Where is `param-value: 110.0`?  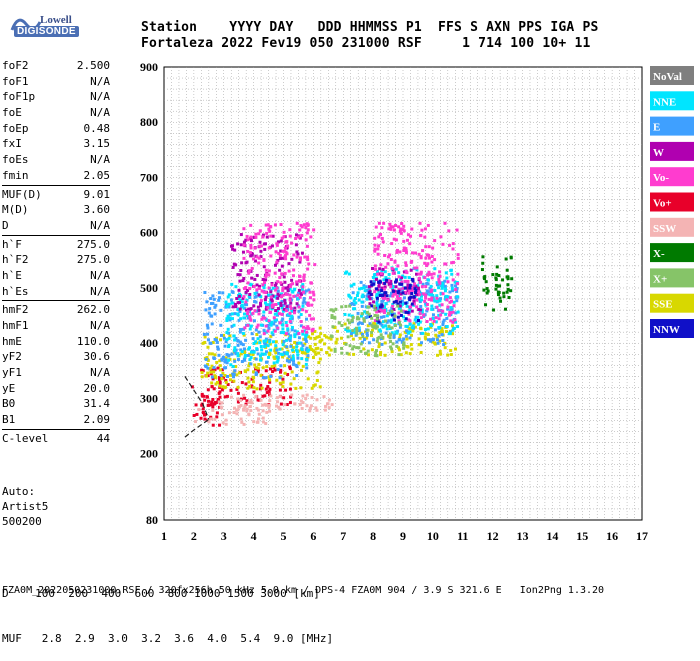 param-value: 110.0 is located at coordinates (93, 341).